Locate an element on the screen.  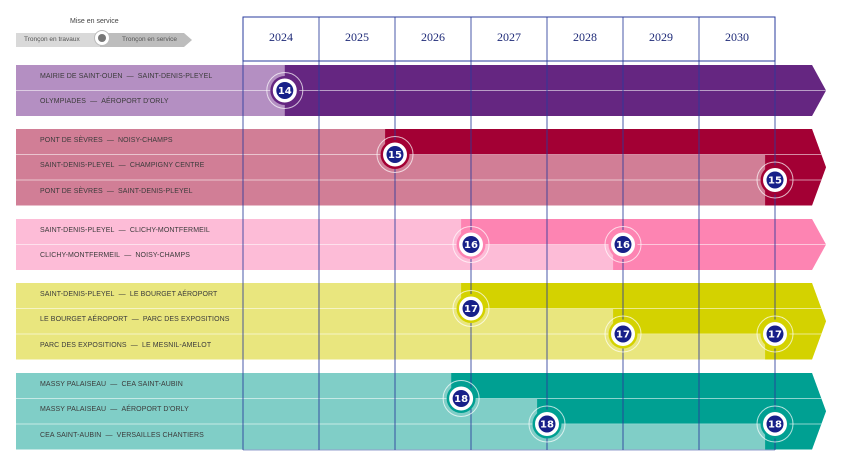
legend-title: Mise en service is located at coordinates (94, 21).